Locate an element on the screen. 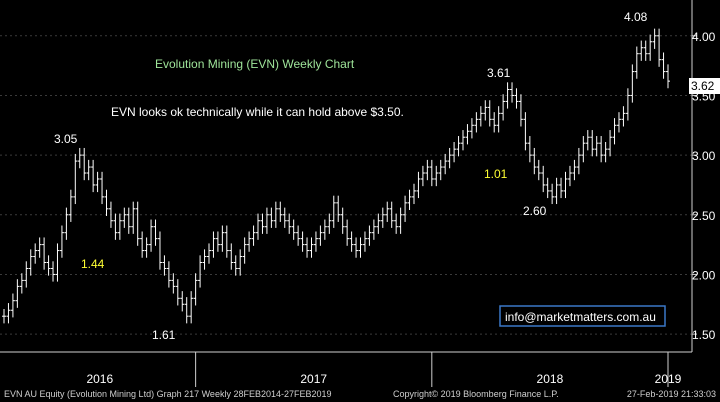 Image resolution: width=720 pixels, height=402 pixels. annotation-gain-2016: 1.44 is located at coordinates (93, 264).